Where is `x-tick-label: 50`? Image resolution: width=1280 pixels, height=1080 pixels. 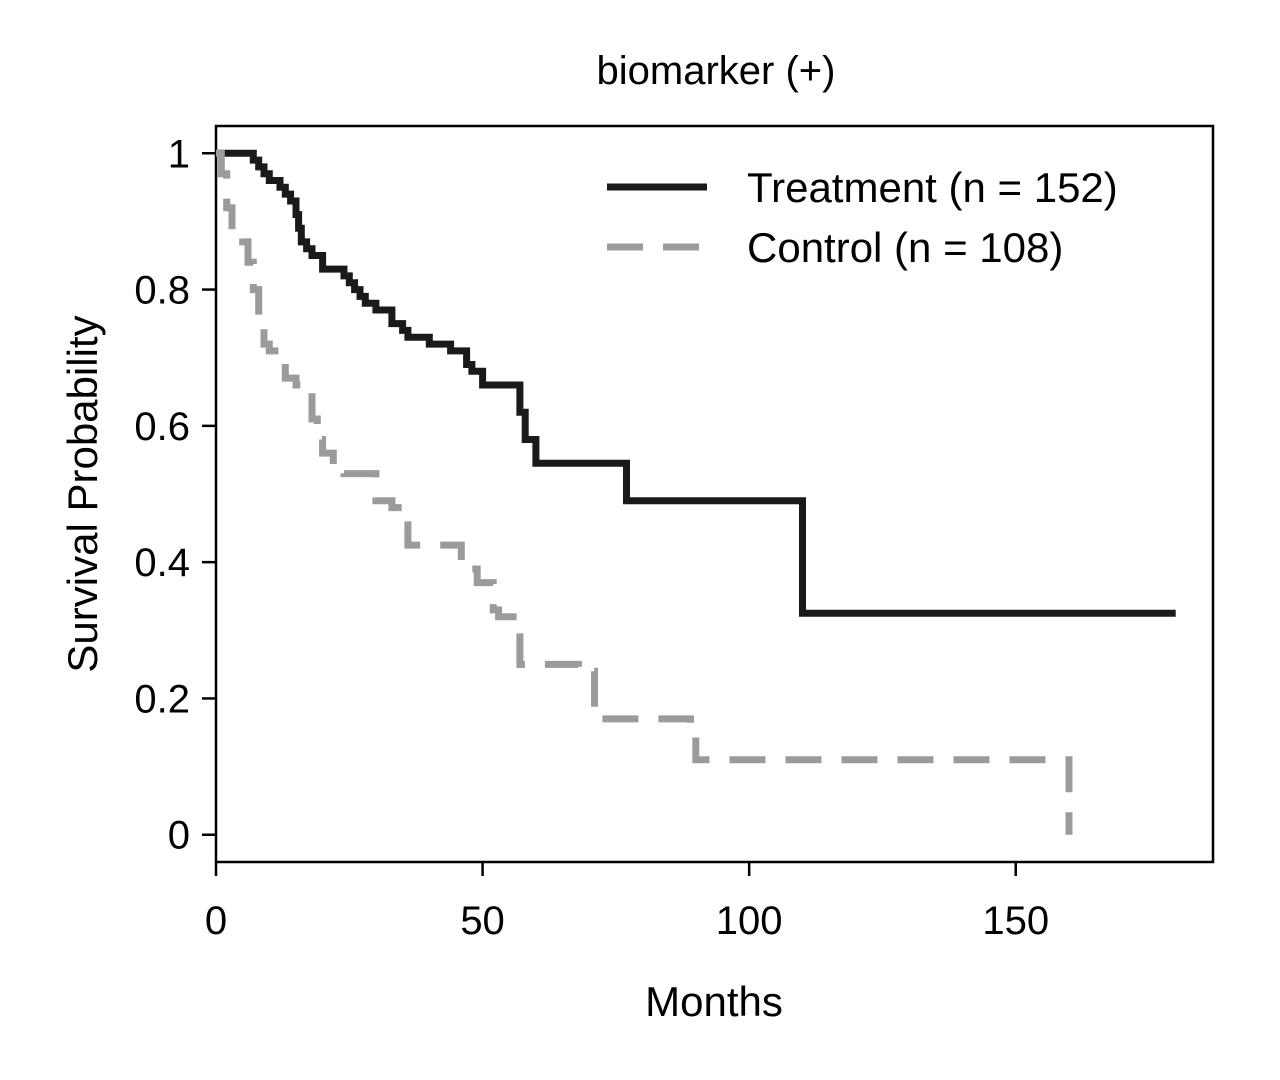 x-tick-label: 50 is located at coordinates (482, 921).